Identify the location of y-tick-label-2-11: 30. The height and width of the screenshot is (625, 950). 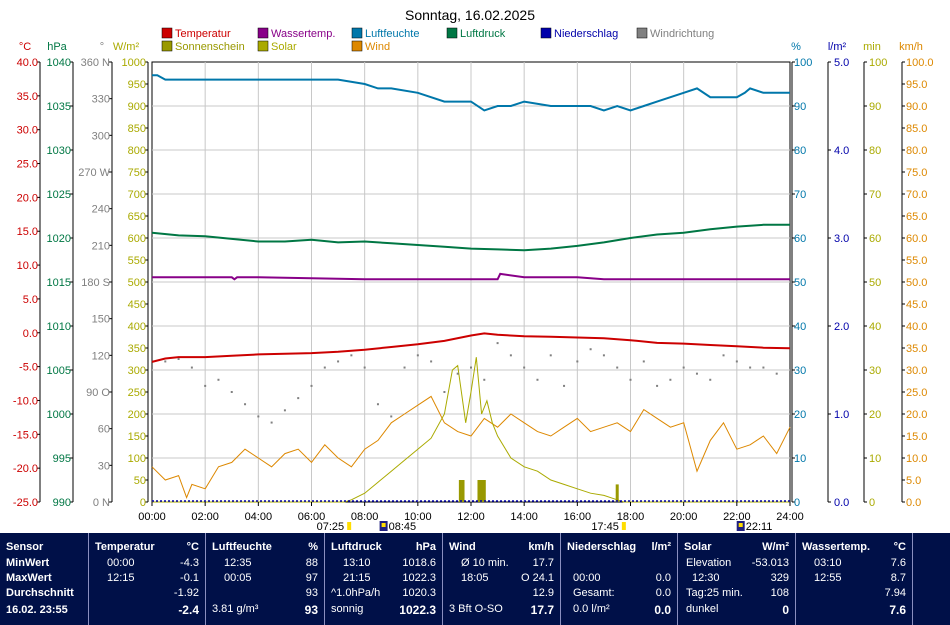
(104, 466).